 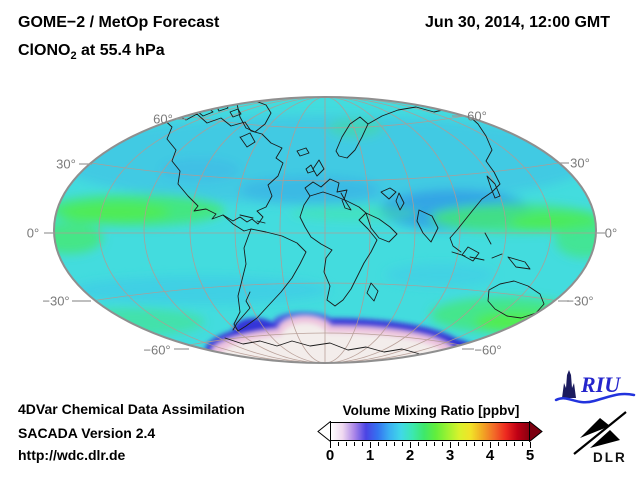 I want to click on version-label: SACADA Version 2.4, so click(x=87, y=433).